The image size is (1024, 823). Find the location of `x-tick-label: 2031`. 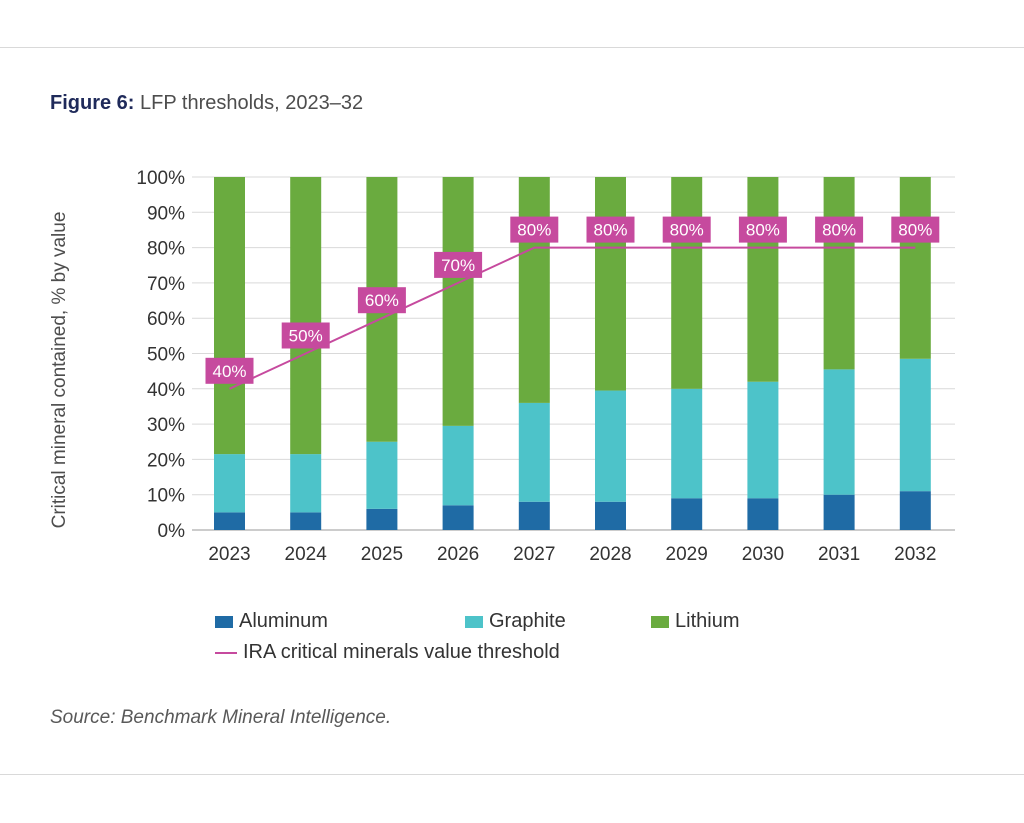

x-tick-label: 2031 is located at coordinates (839, 554).